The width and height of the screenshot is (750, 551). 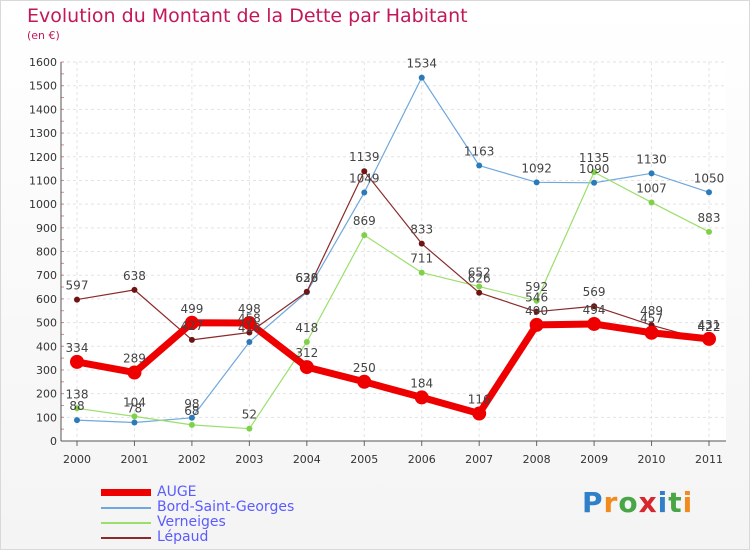 I want to click on data-label-auge: 494, so click(x=594, y=310).